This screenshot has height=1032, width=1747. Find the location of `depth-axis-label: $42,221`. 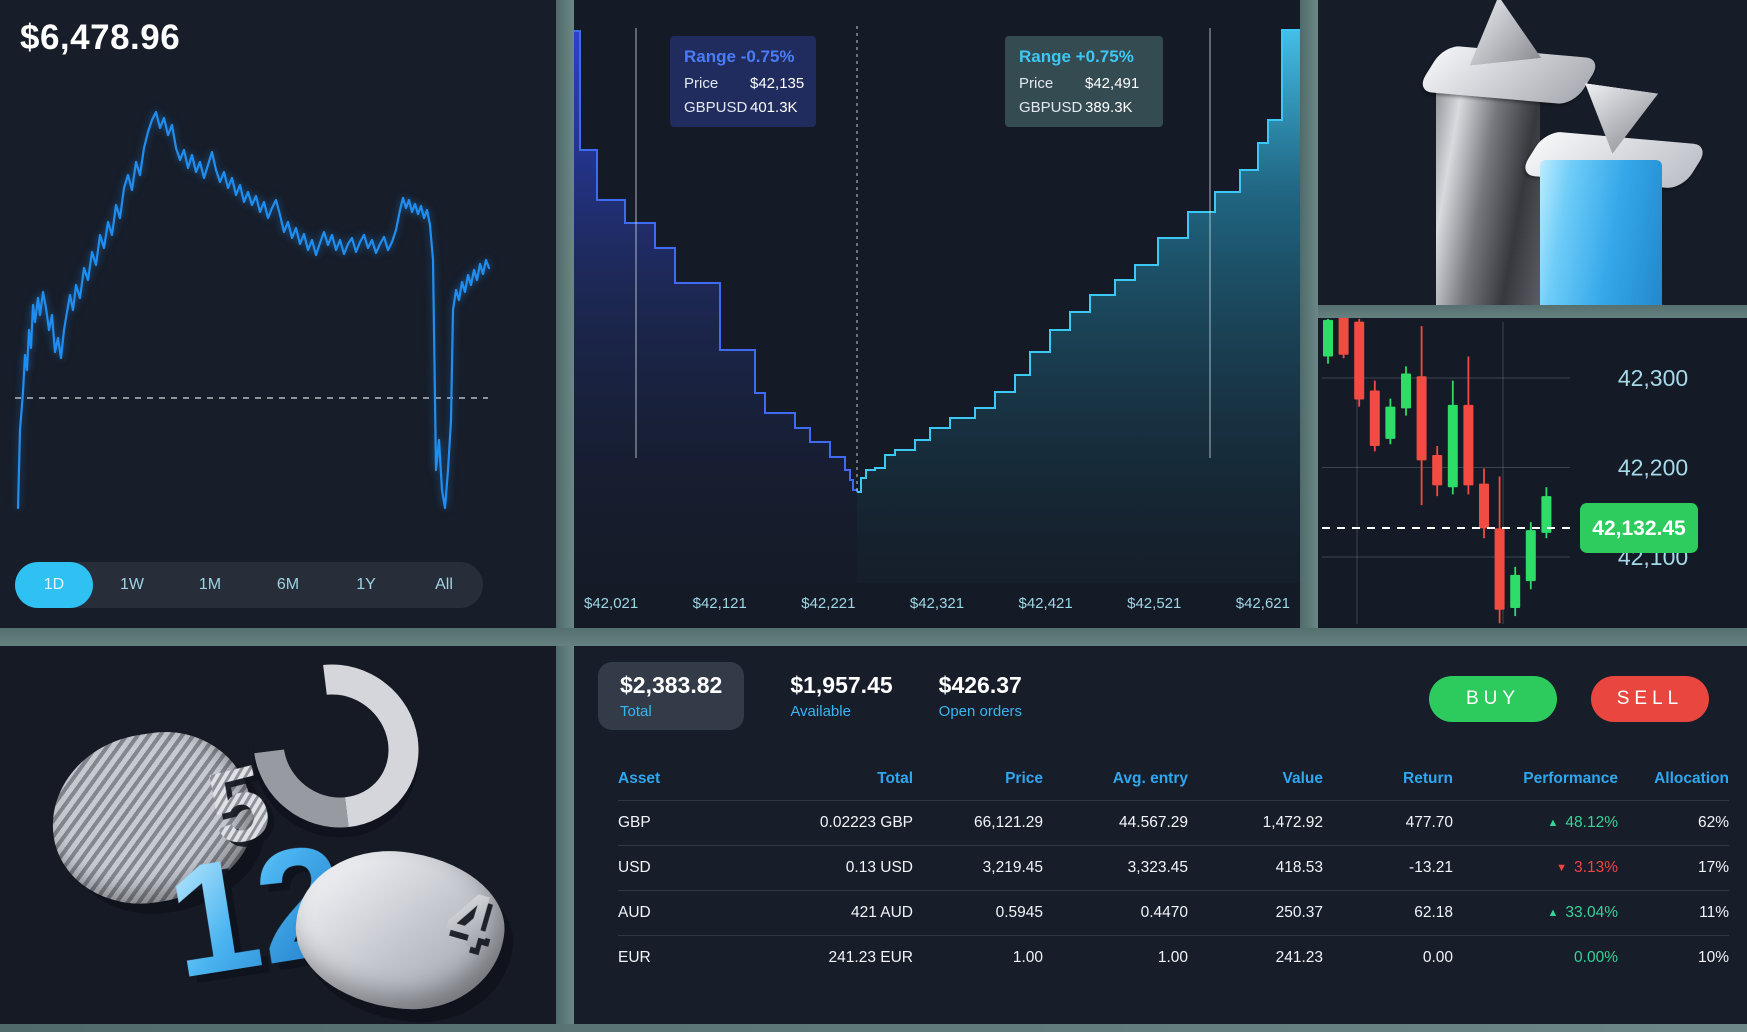

depth-axis-label: $42,221 is located at coordinates (828, 603).